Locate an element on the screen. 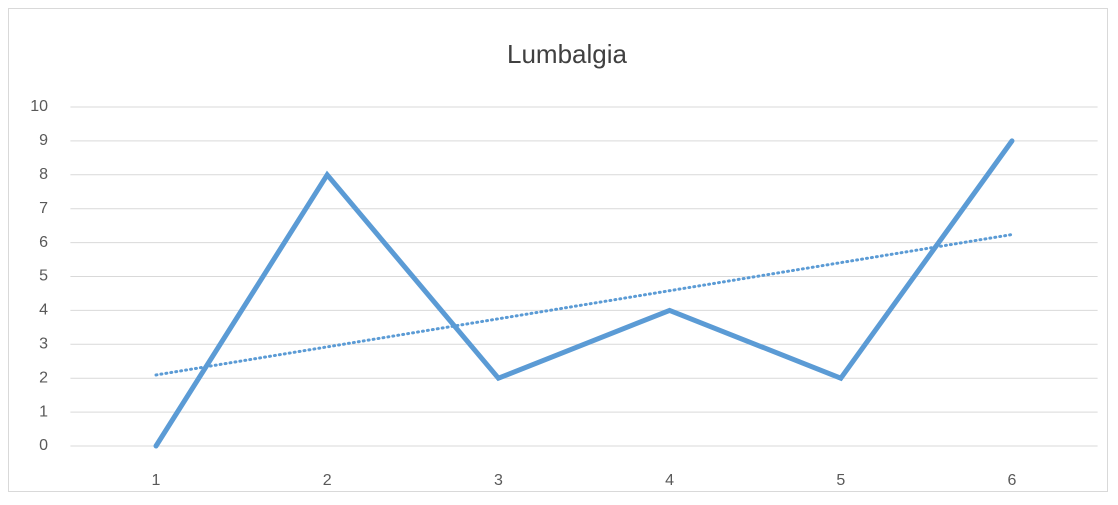 The image size is (1118, 505). y-tick-label: 5 is located at coordinates (43, 276).